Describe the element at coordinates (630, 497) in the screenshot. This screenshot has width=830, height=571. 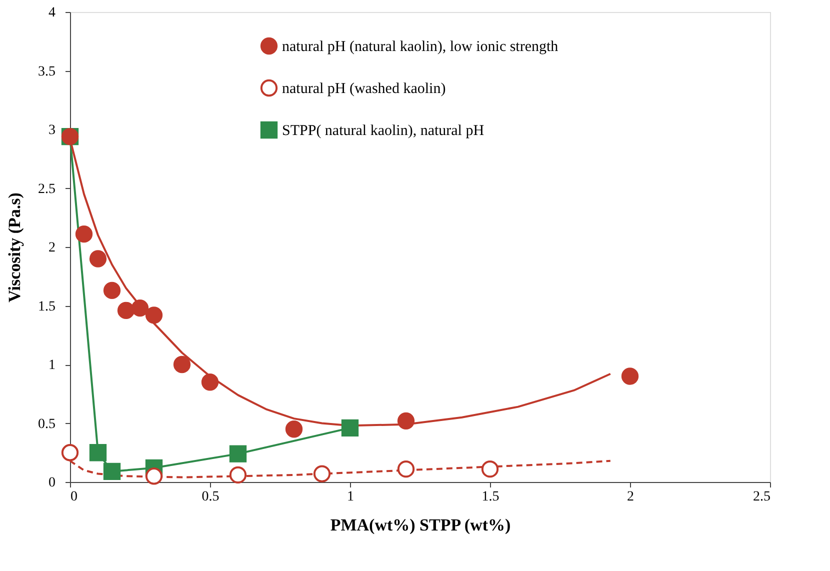
I see `x-tick-label: 2` at that location.